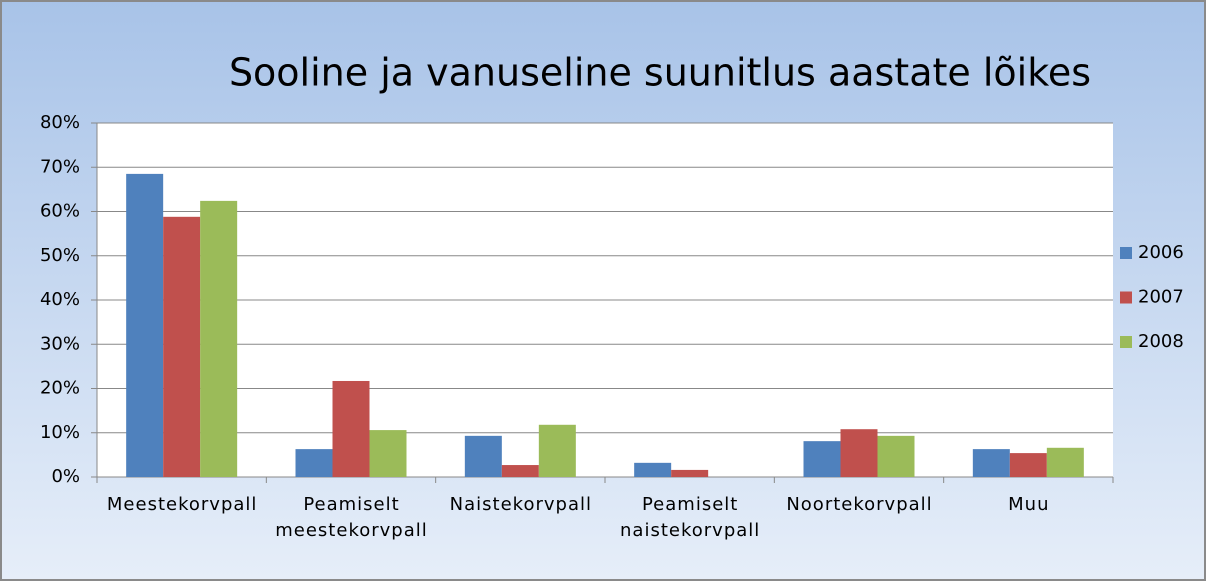 The image size is (1206, 581). What do you see at coordinates (520, 504) in the screenshot?
I see `x-tick-label: Naistekorvpall` at bounding box center [520, 504].